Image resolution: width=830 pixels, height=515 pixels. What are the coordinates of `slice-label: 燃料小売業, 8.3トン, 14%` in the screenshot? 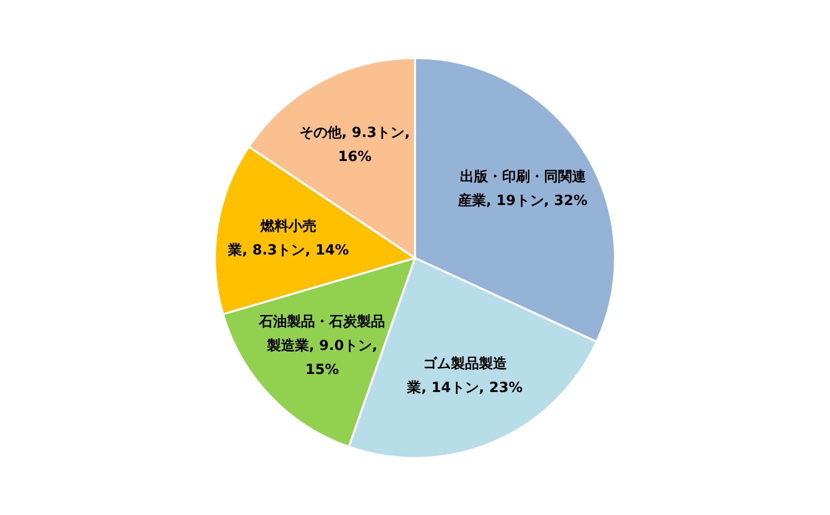 It's located at (288, 238).